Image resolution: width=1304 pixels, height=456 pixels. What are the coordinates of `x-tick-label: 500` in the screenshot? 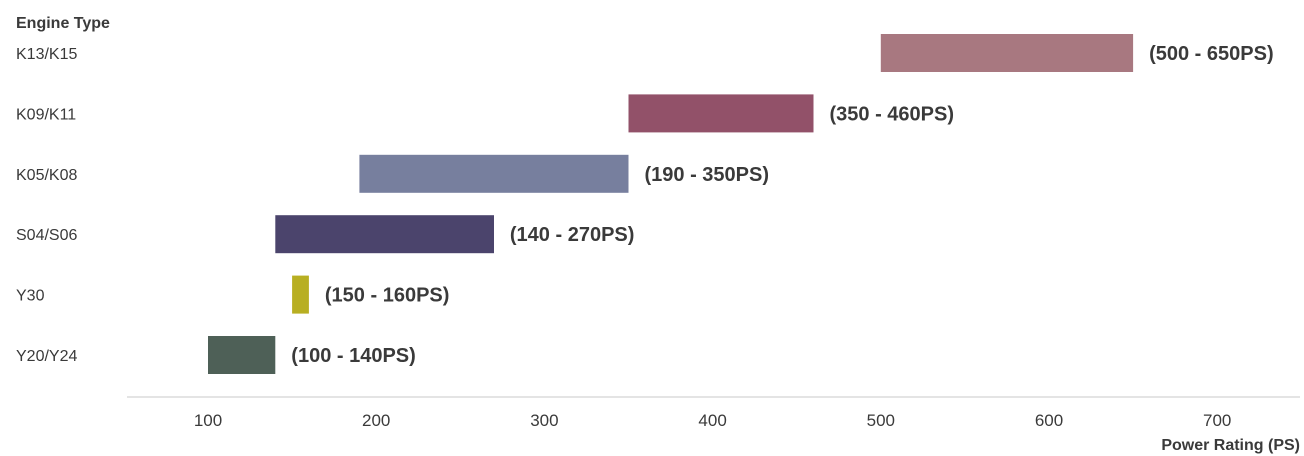 It's located at (881, 420).